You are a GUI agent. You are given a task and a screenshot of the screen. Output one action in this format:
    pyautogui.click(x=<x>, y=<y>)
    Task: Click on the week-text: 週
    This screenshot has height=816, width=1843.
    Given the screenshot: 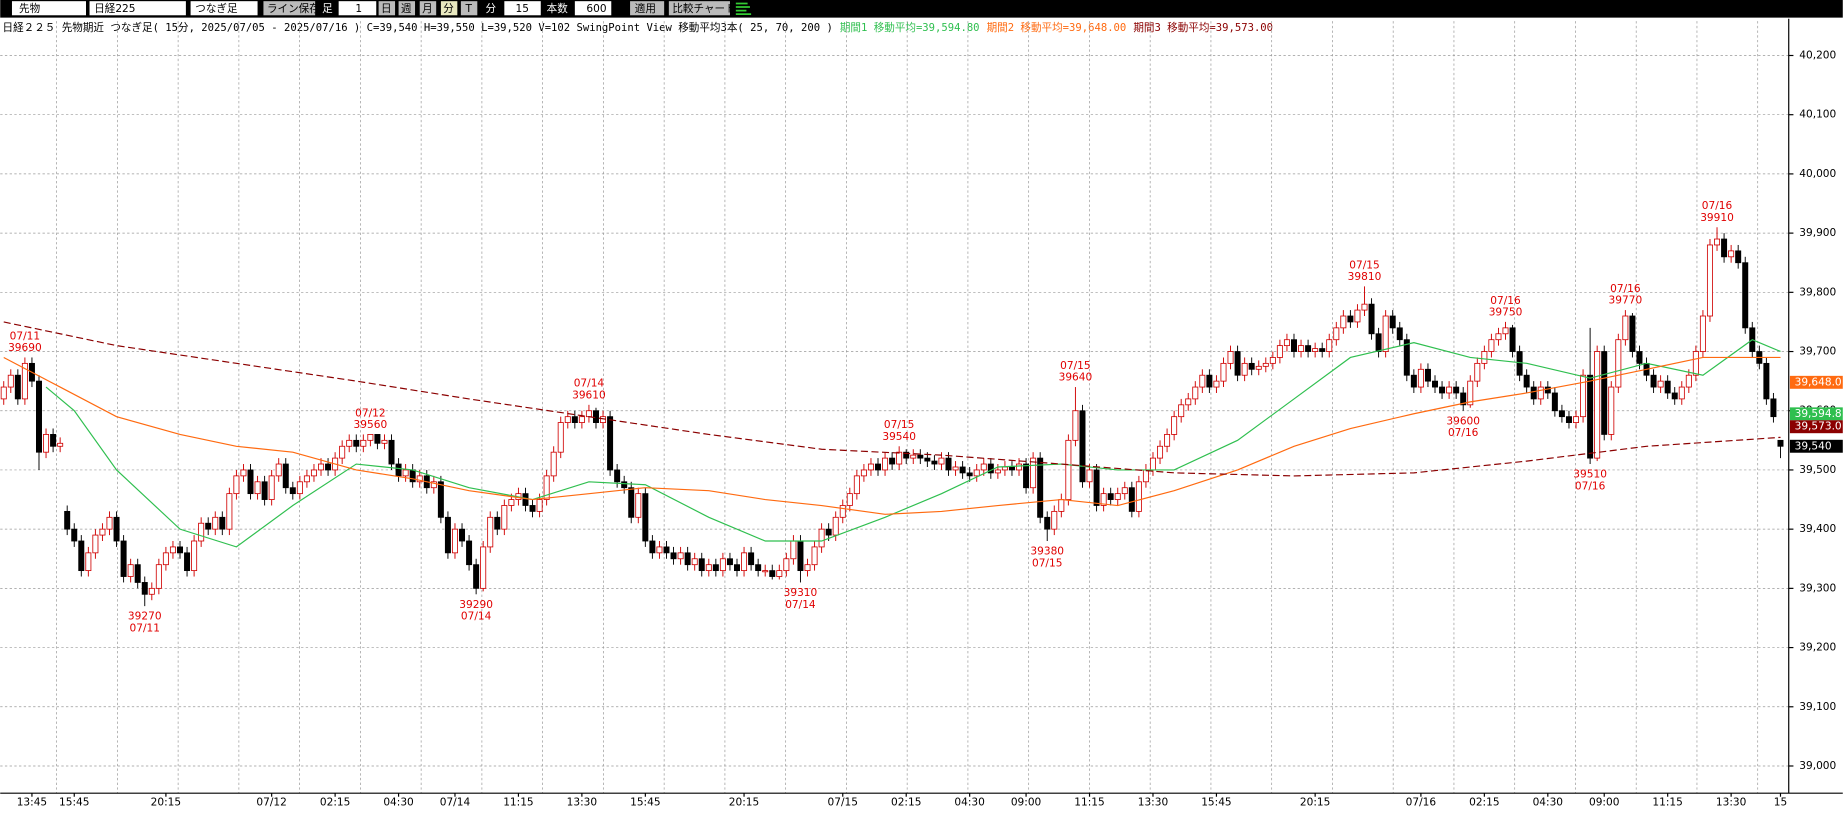 What is the action you would take?
    pyautogui.click(x=406, y=9)
    